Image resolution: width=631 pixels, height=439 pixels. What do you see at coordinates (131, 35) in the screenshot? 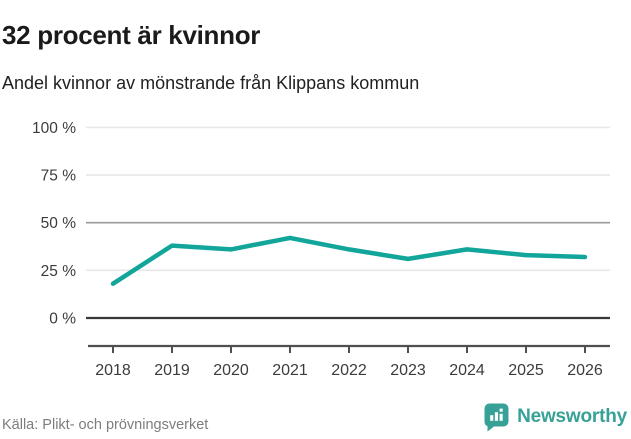
I see `page-title: 32 procent är kvinnor` at bounding box center [131, 35].